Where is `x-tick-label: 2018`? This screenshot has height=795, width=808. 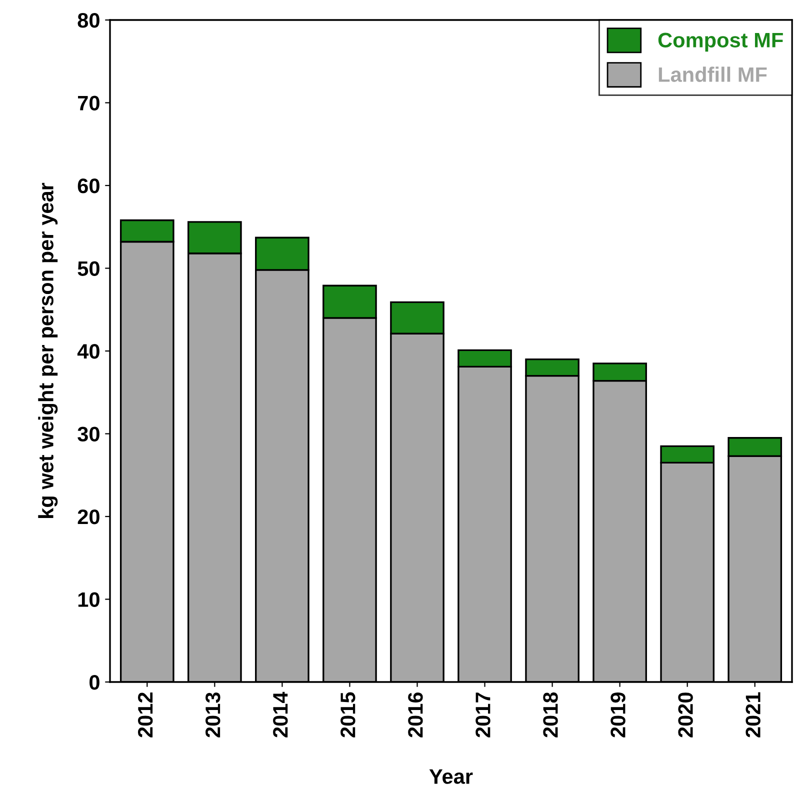 x-tick-label: 2018 is located at coordinates (550, 715).